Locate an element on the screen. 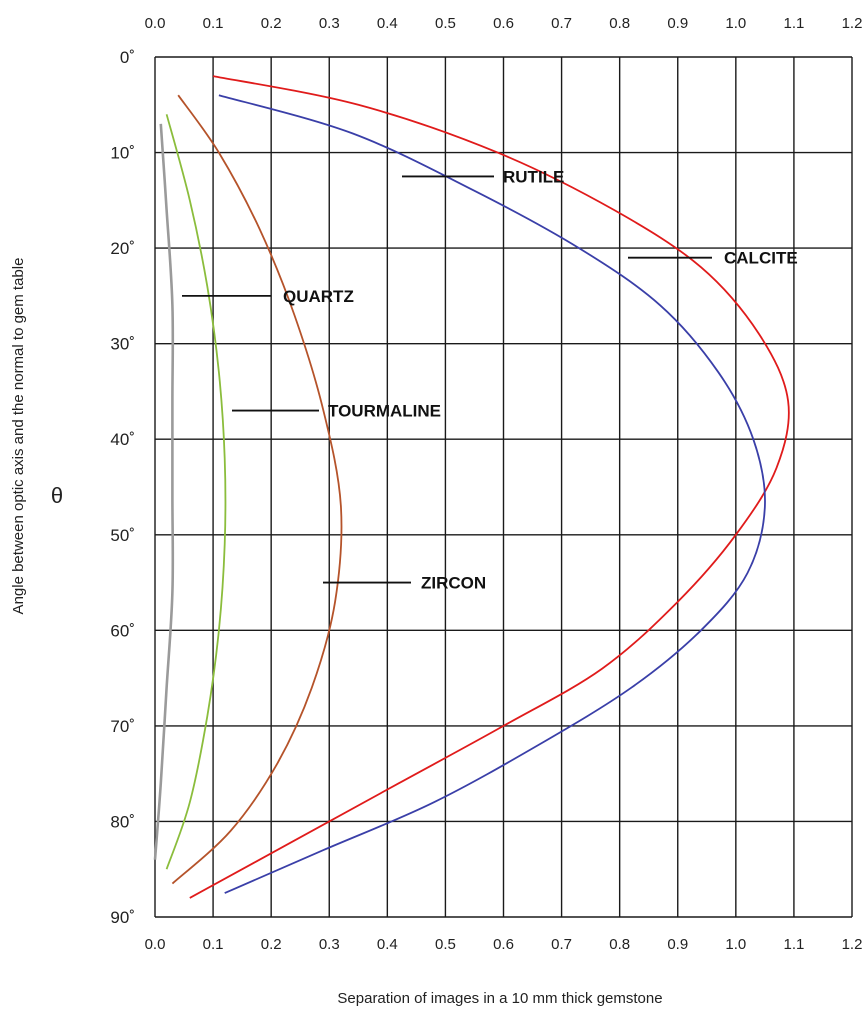 The width and height of the screenshot is (864, 1012). x-tick-label-bottom: 1.0 is located at coordinates (735, 944).